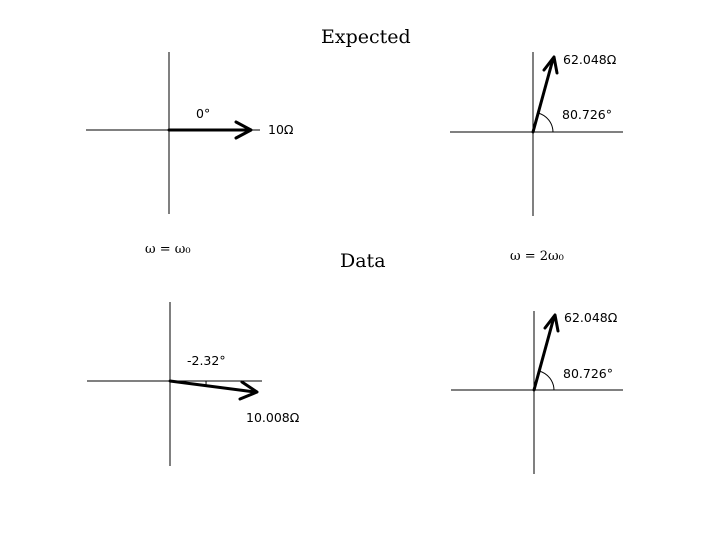 The width and height of the screenshot is (727, 557). What do you see at coordinates (273, 417) in the screenshot?
I see `phasor-magnitude-label: 10.008Ω` at bounding box center [273, 417].